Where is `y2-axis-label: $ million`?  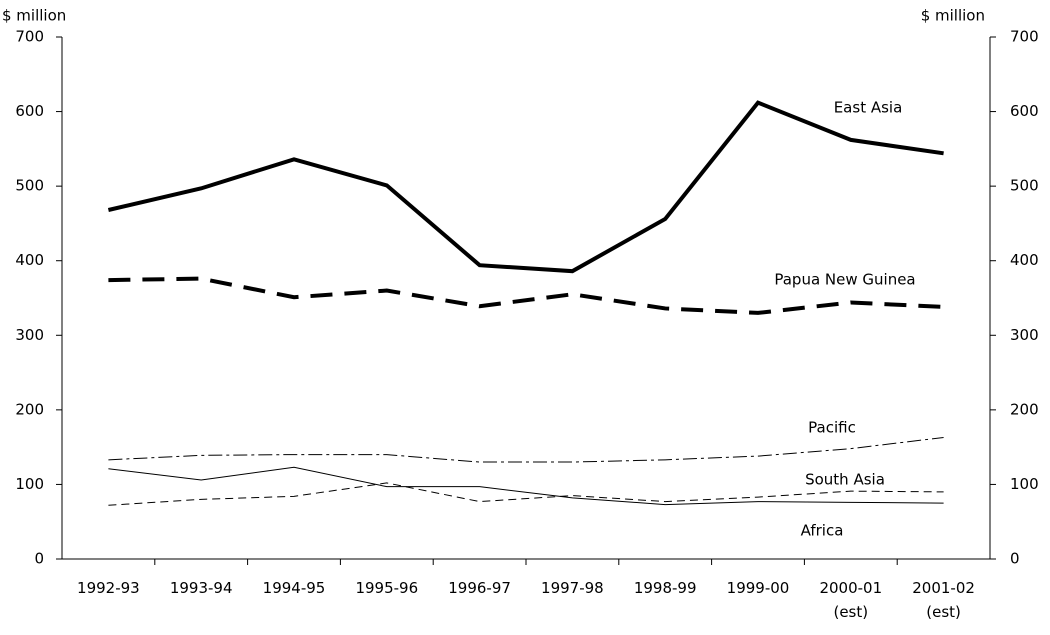 y2-axis-label: $ million is located at coordinates (953, 16).